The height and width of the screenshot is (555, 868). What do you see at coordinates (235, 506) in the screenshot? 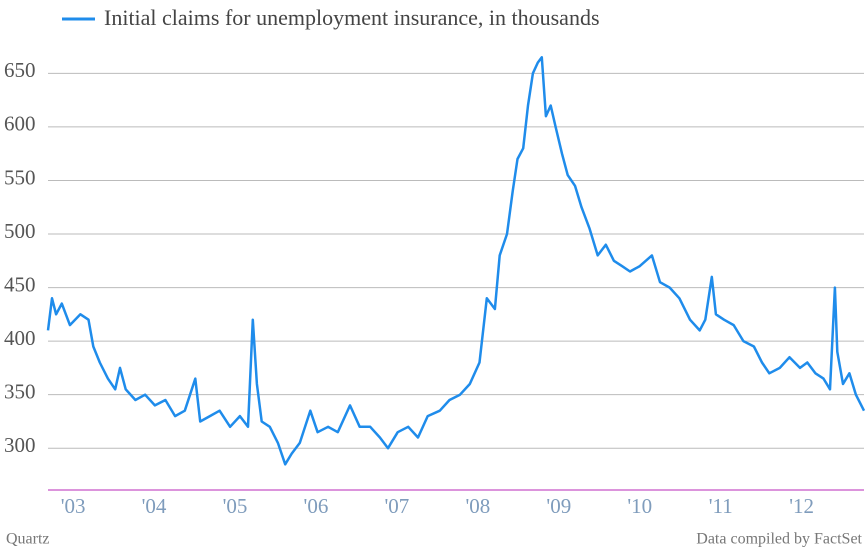
I see `x-tick-label: '05` at bounding box center [235, 506].